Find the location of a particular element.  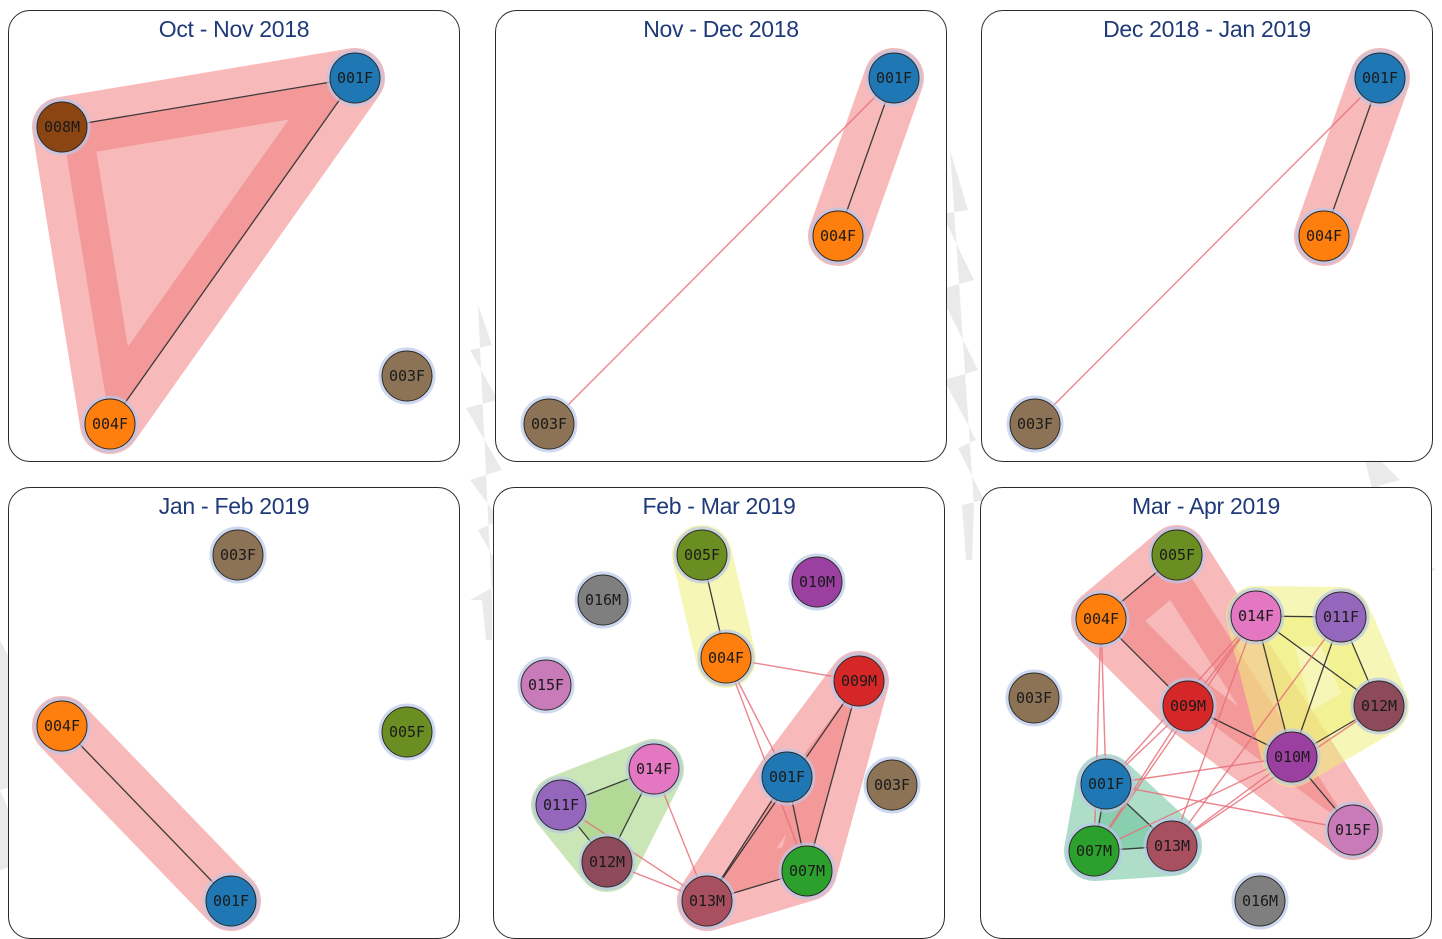

node-label: 011F is located at coordinates (1341, 617).